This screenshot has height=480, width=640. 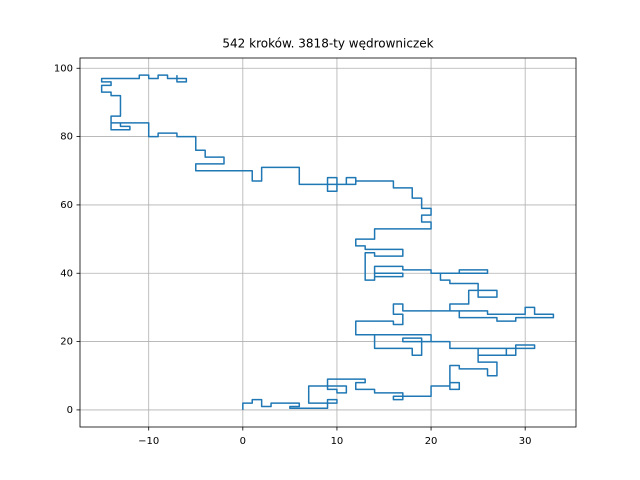 What do you see at coordinates (70, 410) in the screenshot?
I see `y-tick-label: 0` at bounding box center [70, 410].